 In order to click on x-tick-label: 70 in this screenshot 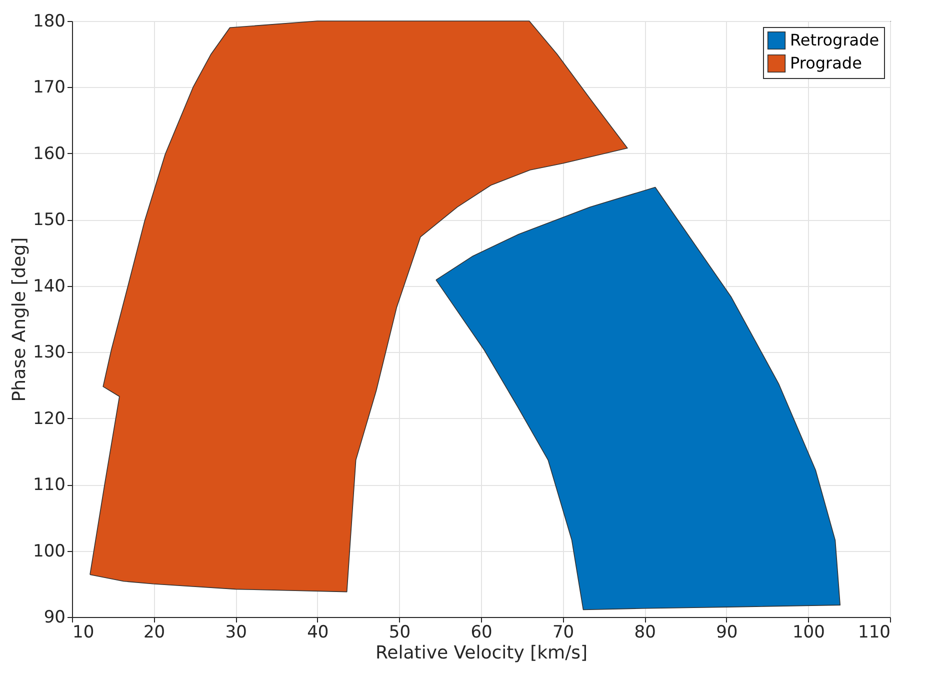, I will do `click(563, 632)`.